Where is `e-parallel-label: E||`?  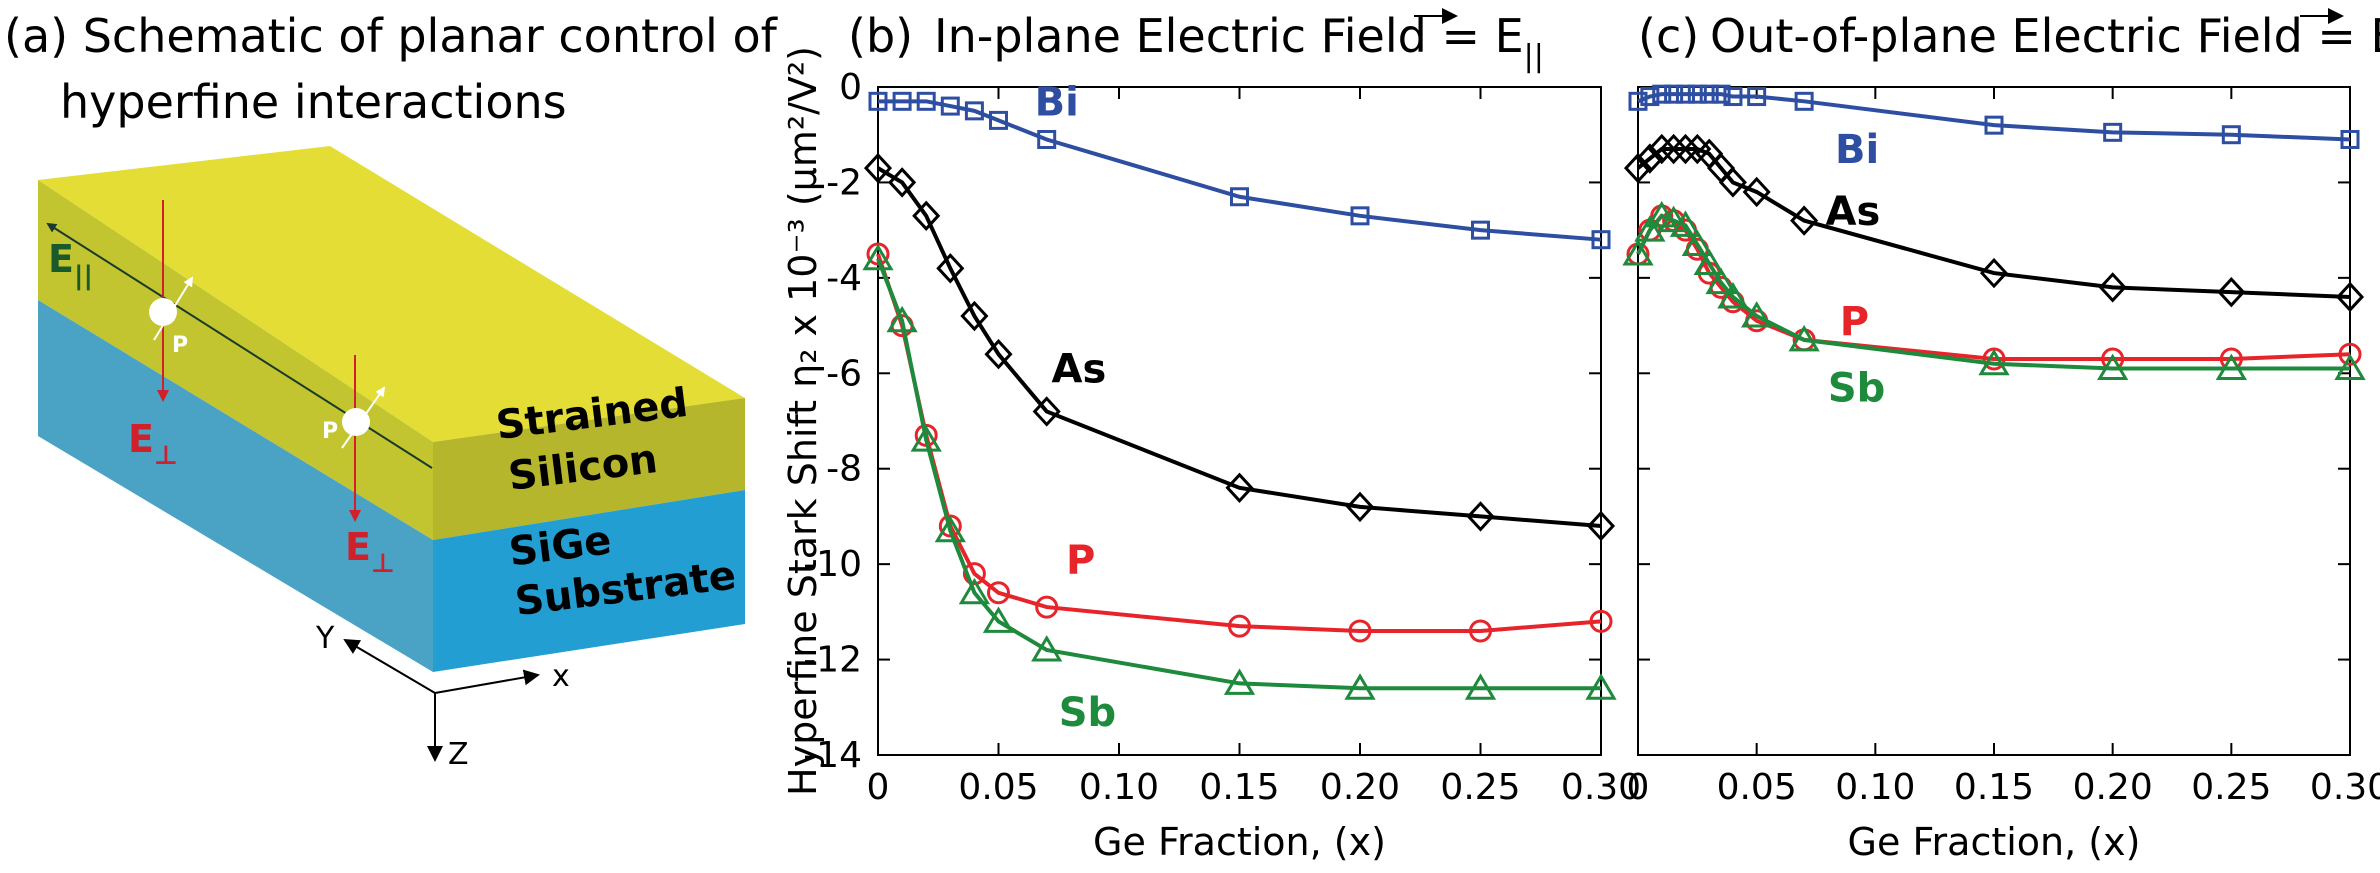 e-parallel-label: E|| is located at coordinates (70, 264).